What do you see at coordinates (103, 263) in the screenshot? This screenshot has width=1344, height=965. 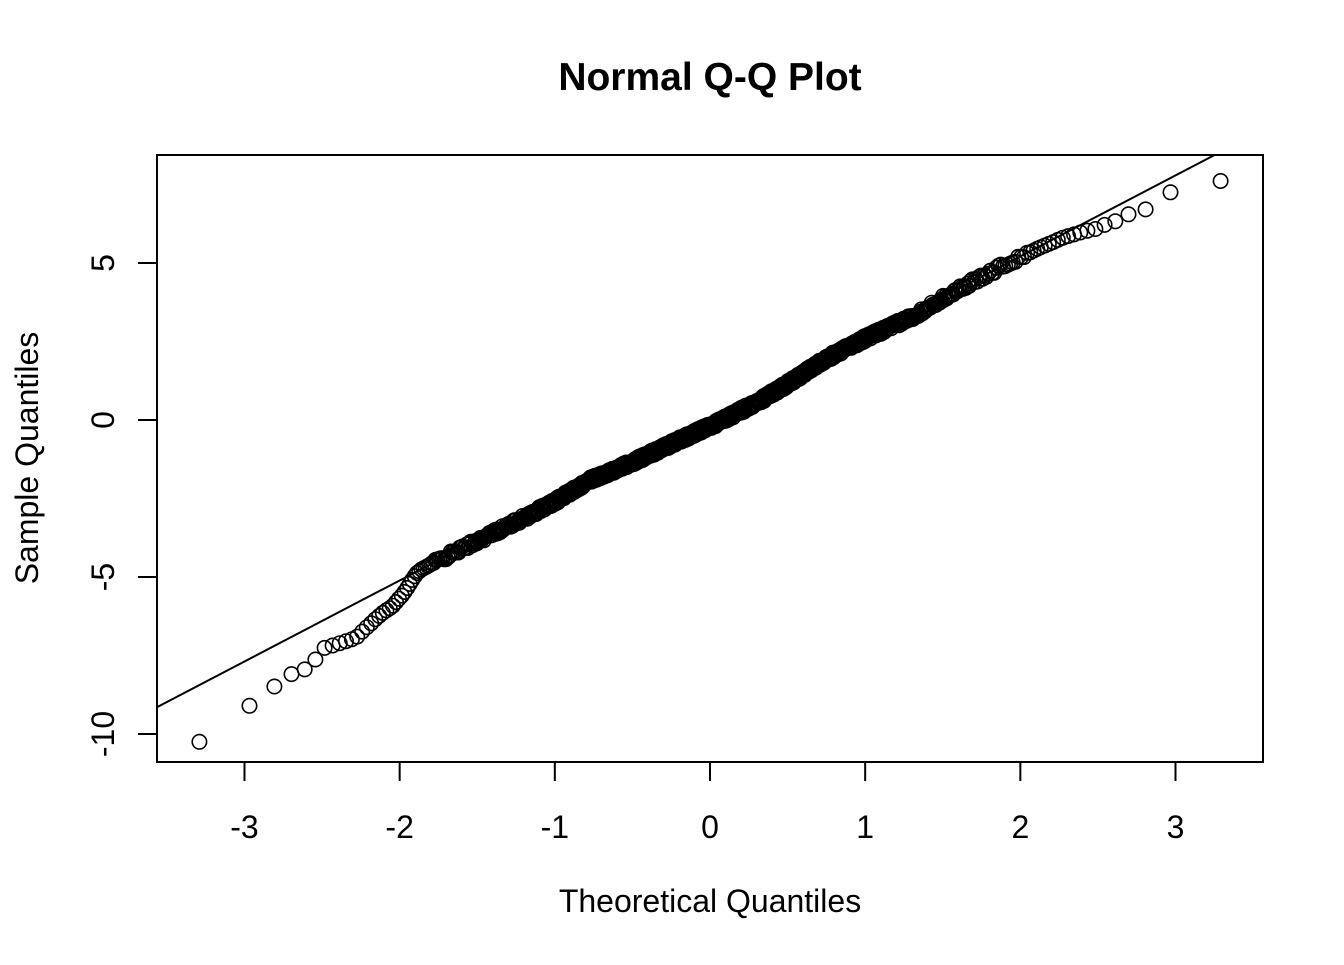 I see `y-tick-label: 5` at bounding box center [103, 263].